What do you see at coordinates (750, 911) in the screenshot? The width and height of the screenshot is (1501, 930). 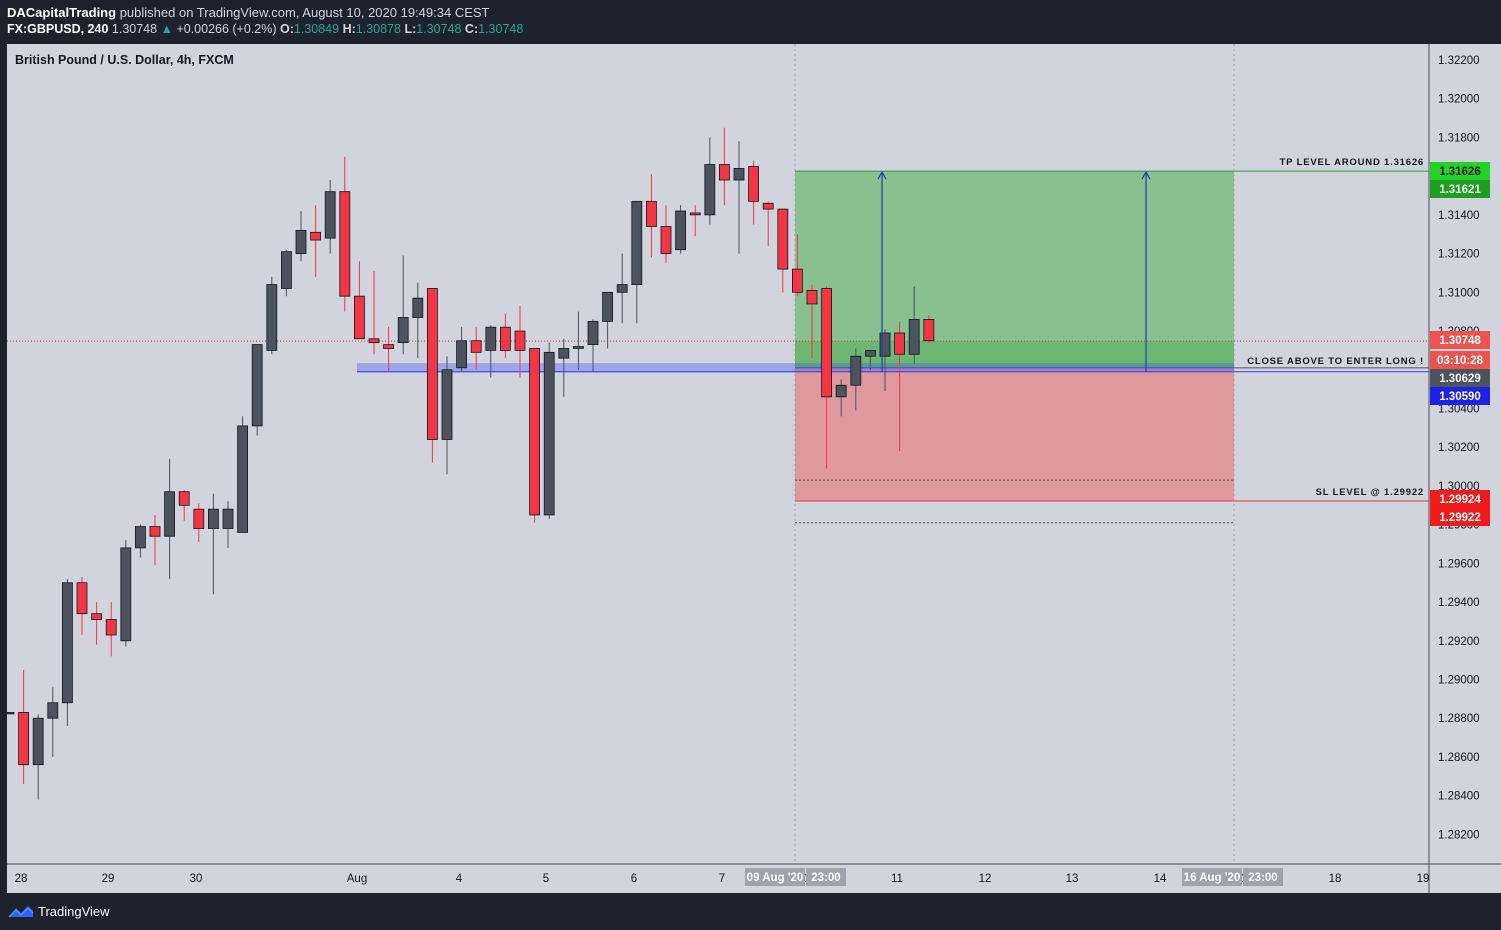 I see `footer: TradingView` at bounding box center [750, 911].